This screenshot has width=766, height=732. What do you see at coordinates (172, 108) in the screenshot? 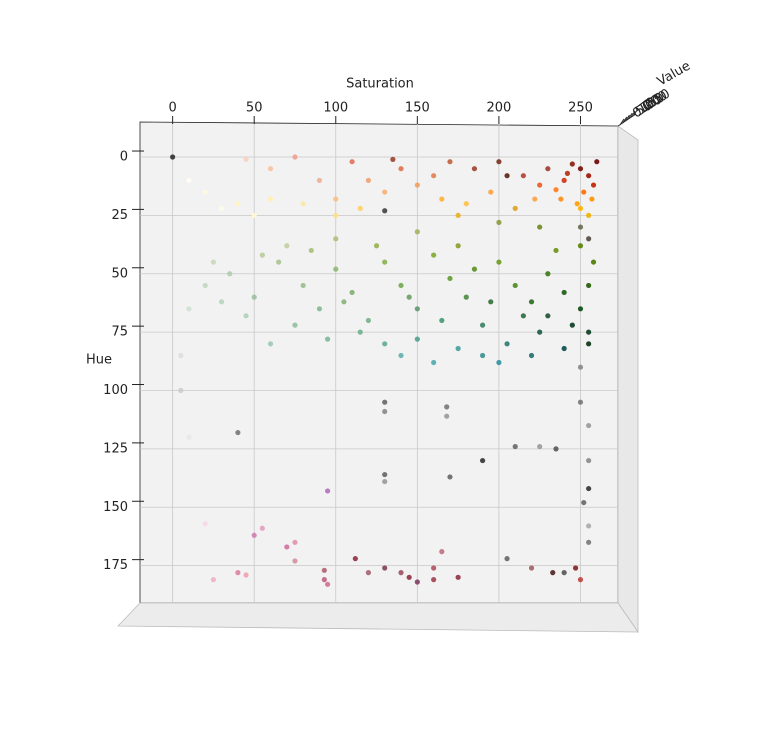
I see `x-tick-label: 0` at bounding box center [172, 108].